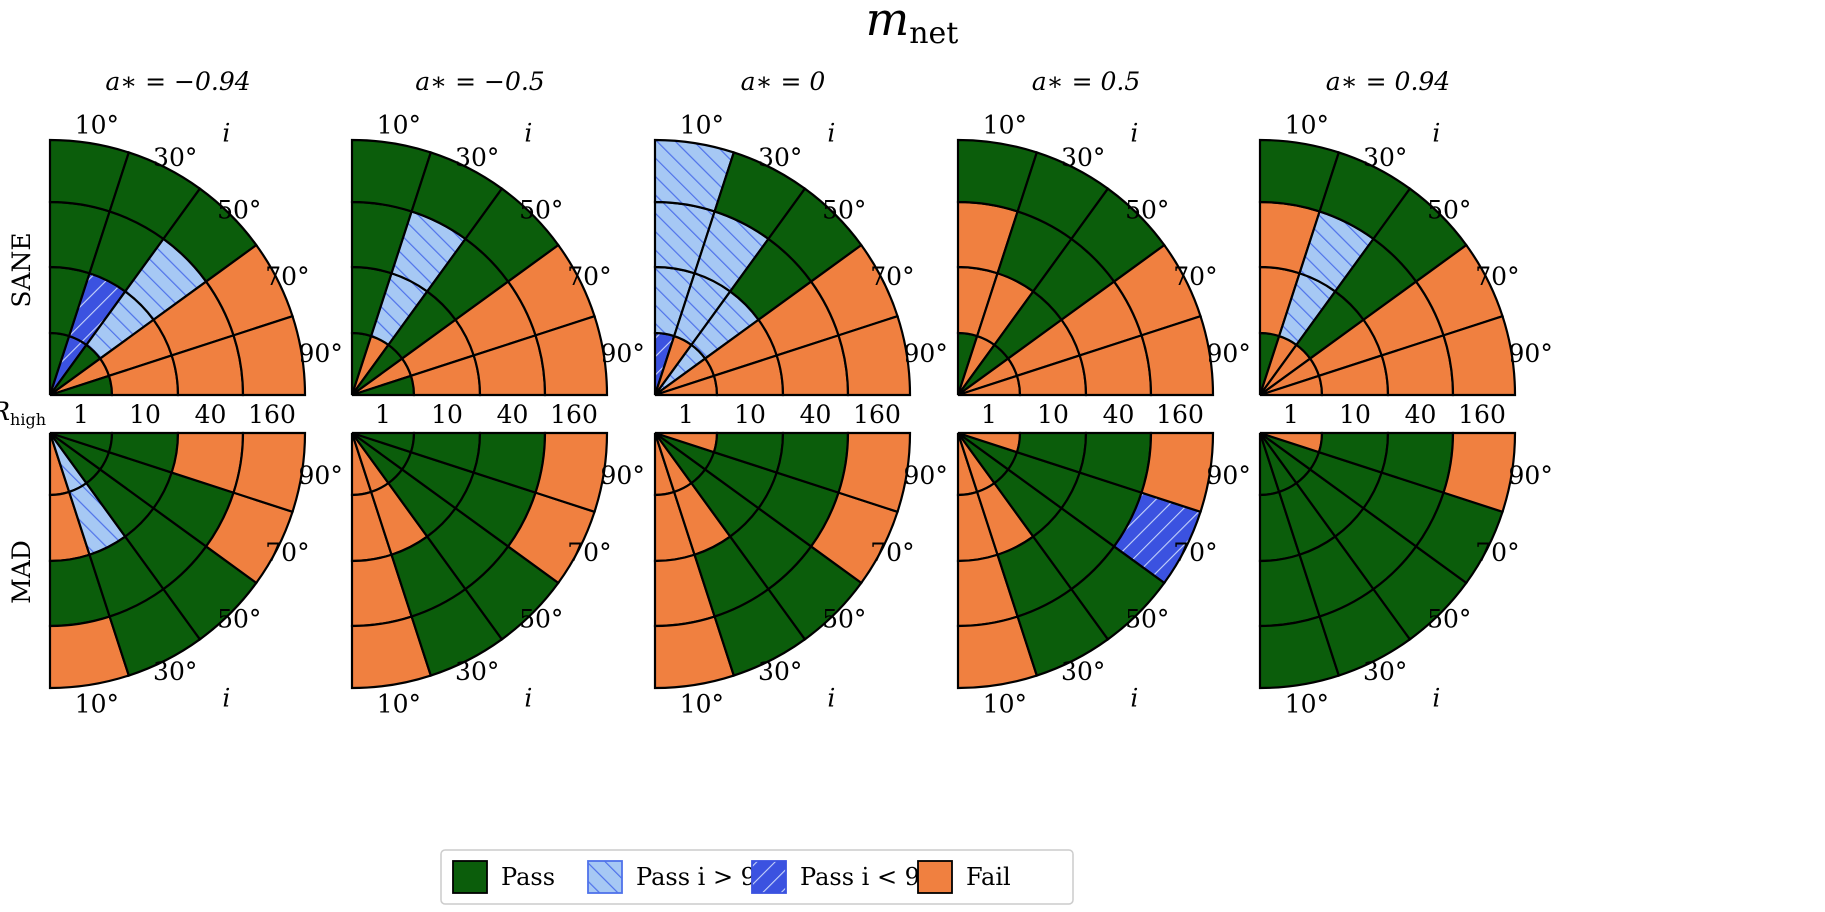 The image size is (1825, 912). Describe the element at coordinates (28, 419) in the screenshot. I see `radial-axis-label-sub: high` at that location.